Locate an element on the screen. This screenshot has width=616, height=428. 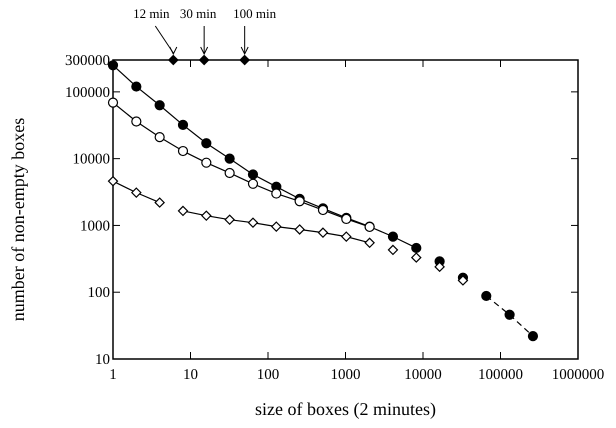
x-tick-label: 1000000 is located at coordinates (578, 375).